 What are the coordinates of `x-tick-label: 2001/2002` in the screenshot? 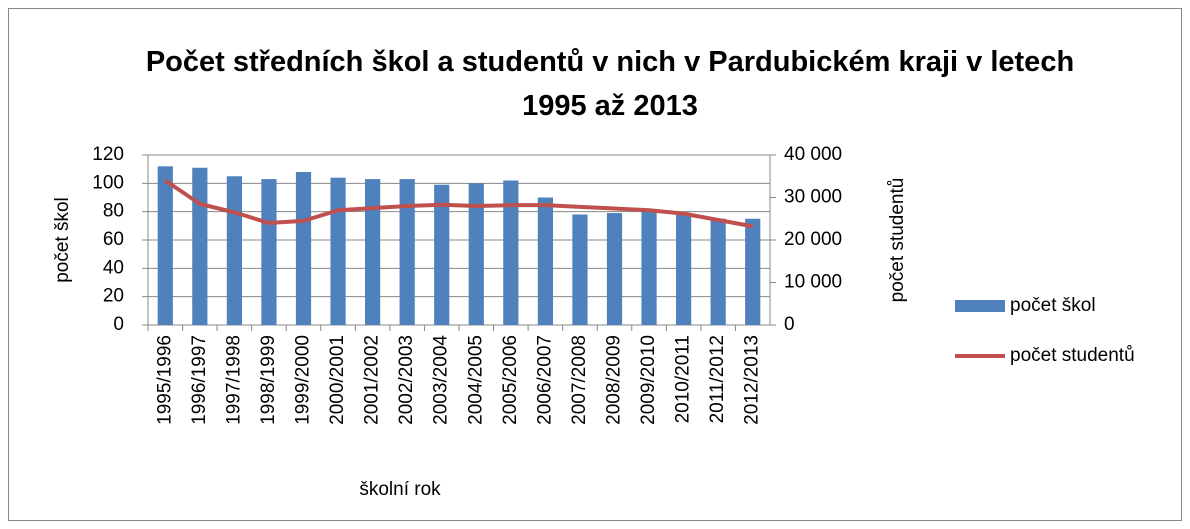 It's located at (372, 380).